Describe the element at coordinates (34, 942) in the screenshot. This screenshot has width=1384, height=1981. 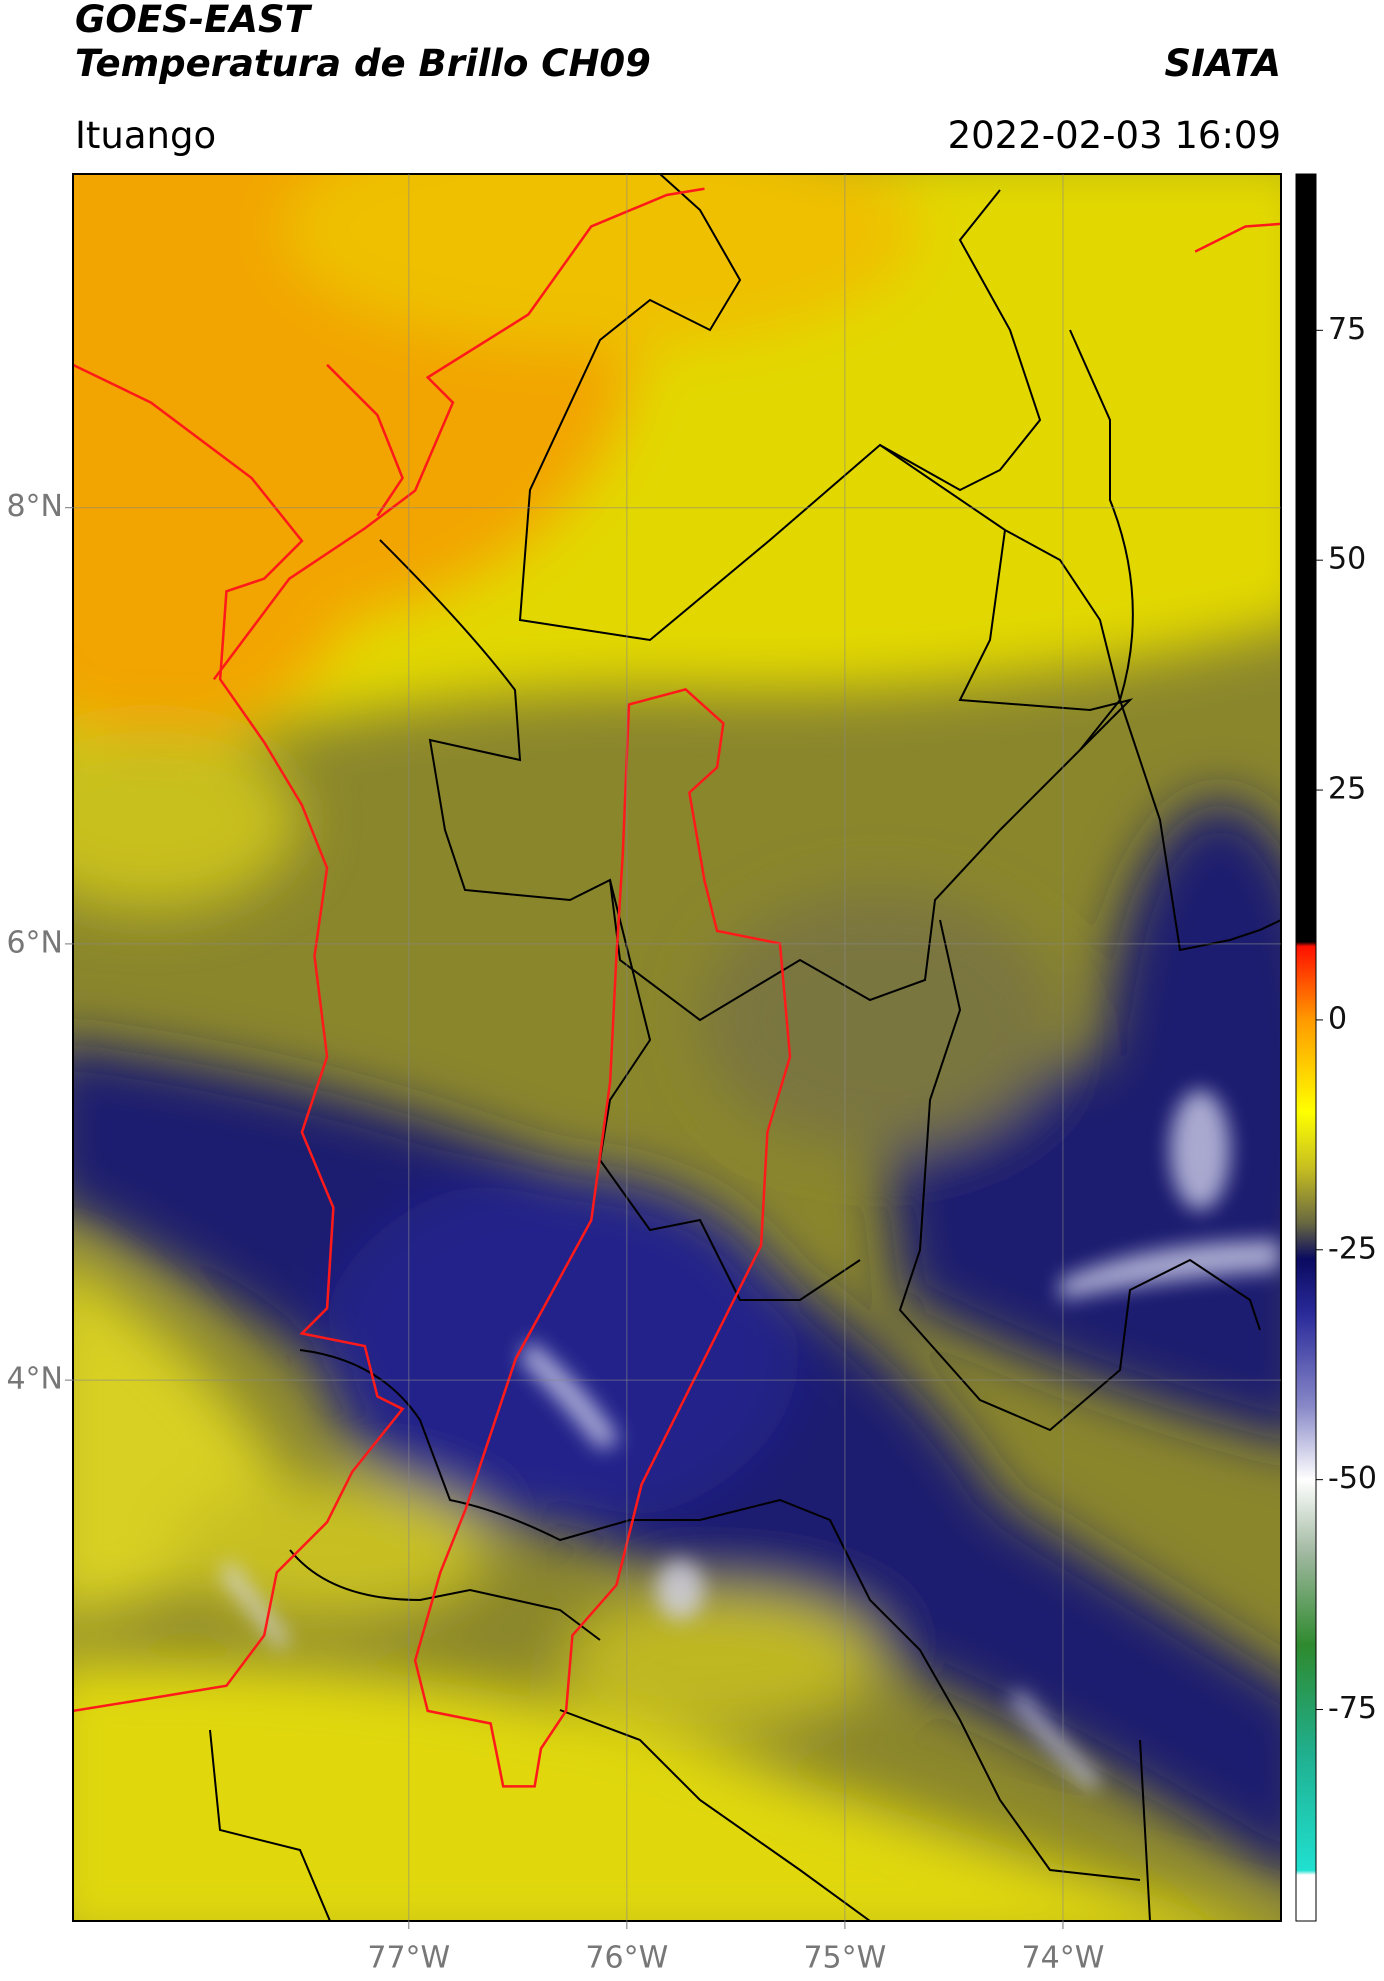
I see `y-tick-label: 6°N` at that location.